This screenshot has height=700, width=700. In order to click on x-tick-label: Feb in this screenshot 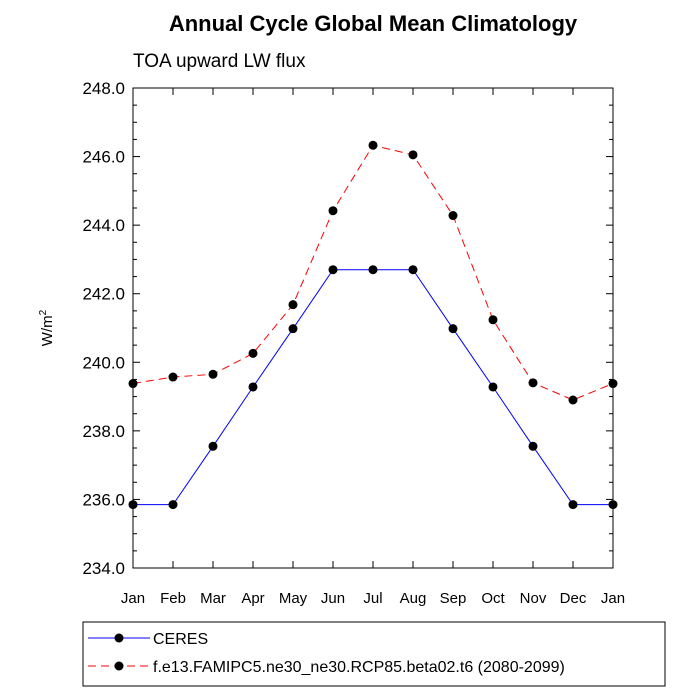, I will do `click(173, 598)`.